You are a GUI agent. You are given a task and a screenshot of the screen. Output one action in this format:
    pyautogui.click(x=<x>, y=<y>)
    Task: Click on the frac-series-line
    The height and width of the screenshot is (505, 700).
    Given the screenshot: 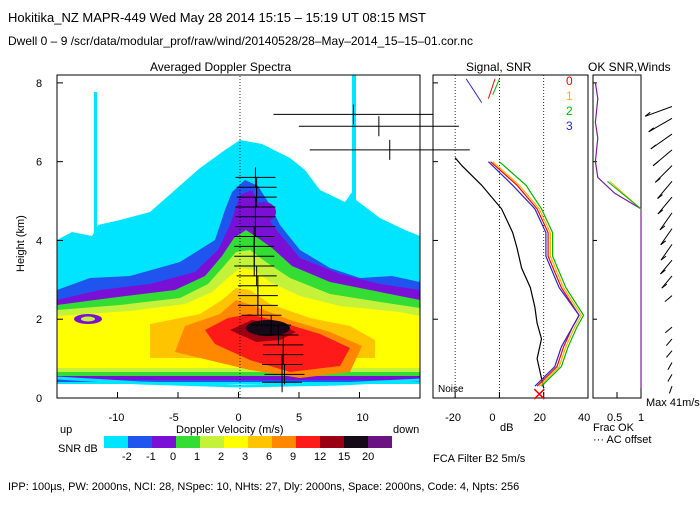 What is the action you would take?
    pyautogui.click(x=624, y=195)
    